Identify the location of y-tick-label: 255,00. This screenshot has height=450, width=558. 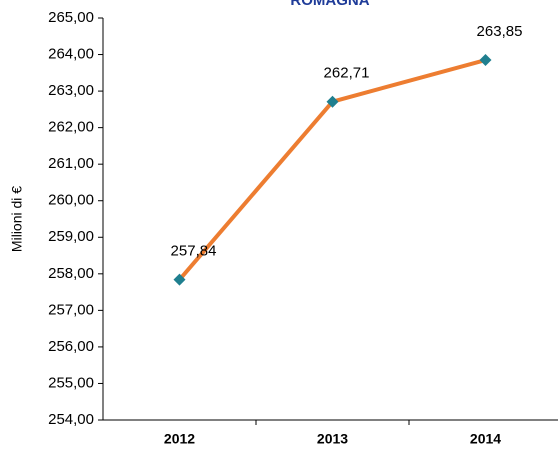
(71, 382).